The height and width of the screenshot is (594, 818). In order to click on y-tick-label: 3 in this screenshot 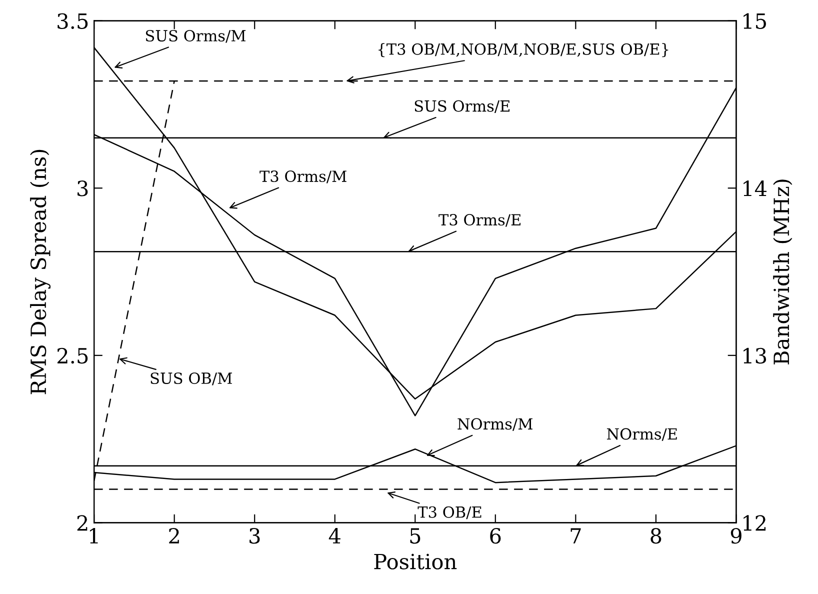, I will do `click(83, 188)`.